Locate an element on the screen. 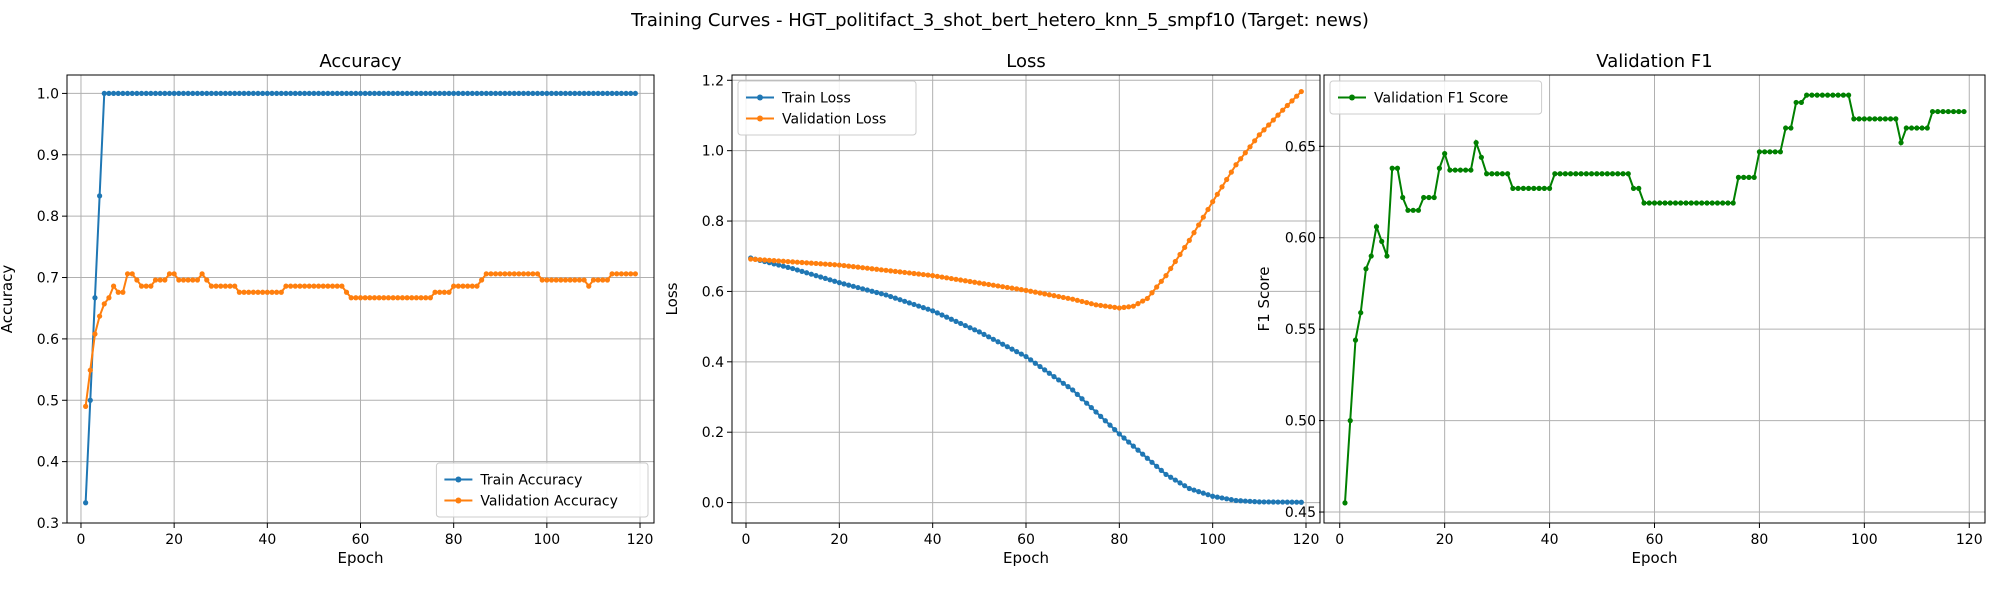 The width and height of the screenshot is (2000, 600). y-tick-label: 0.2 is located at coordinates (713, 433).